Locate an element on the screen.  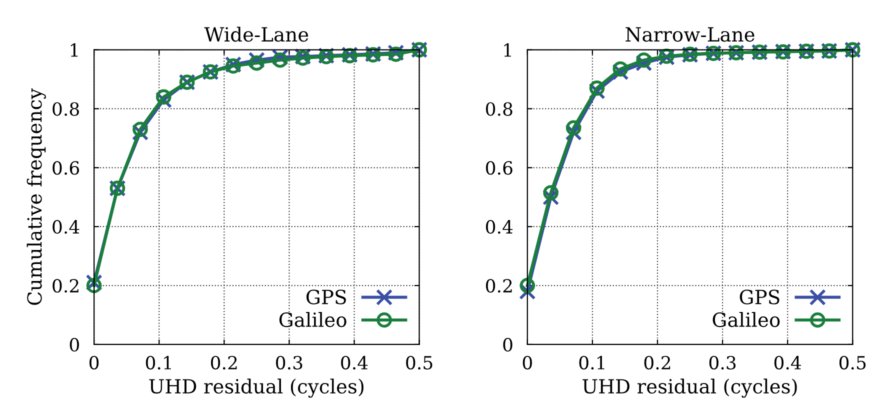
chart-title: Wide-Lane is located at coordinates (256, 34).